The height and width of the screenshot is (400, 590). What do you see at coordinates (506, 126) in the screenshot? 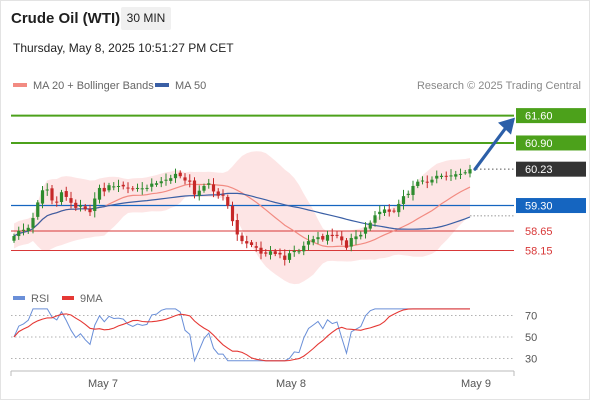
I see `projection-arrow-head` at bounding box center [506, 126].